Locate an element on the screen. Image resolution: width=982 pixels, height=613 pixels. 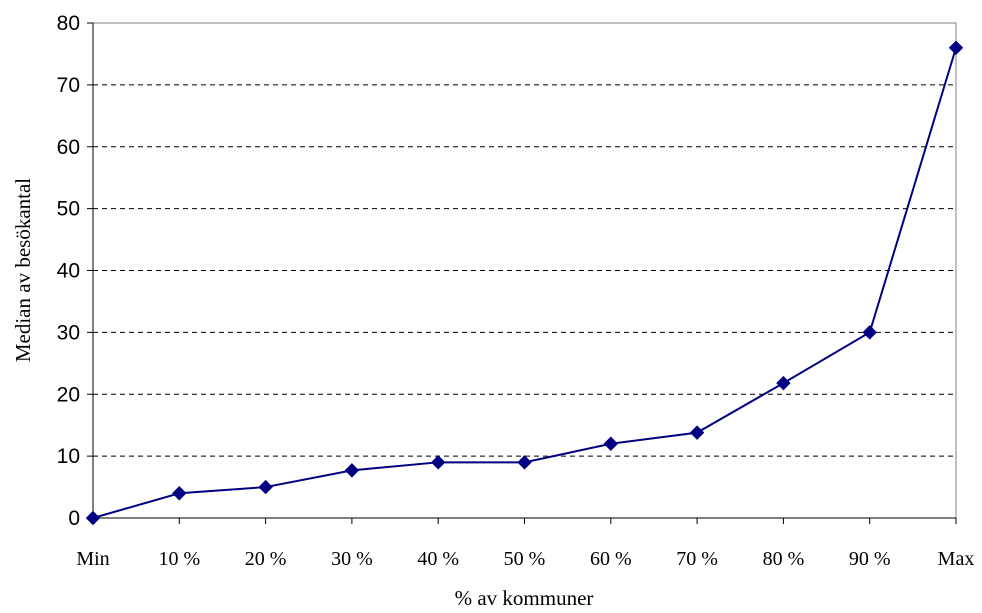
x-axis-title: % av kommuner is located at coordinates (524, 598).